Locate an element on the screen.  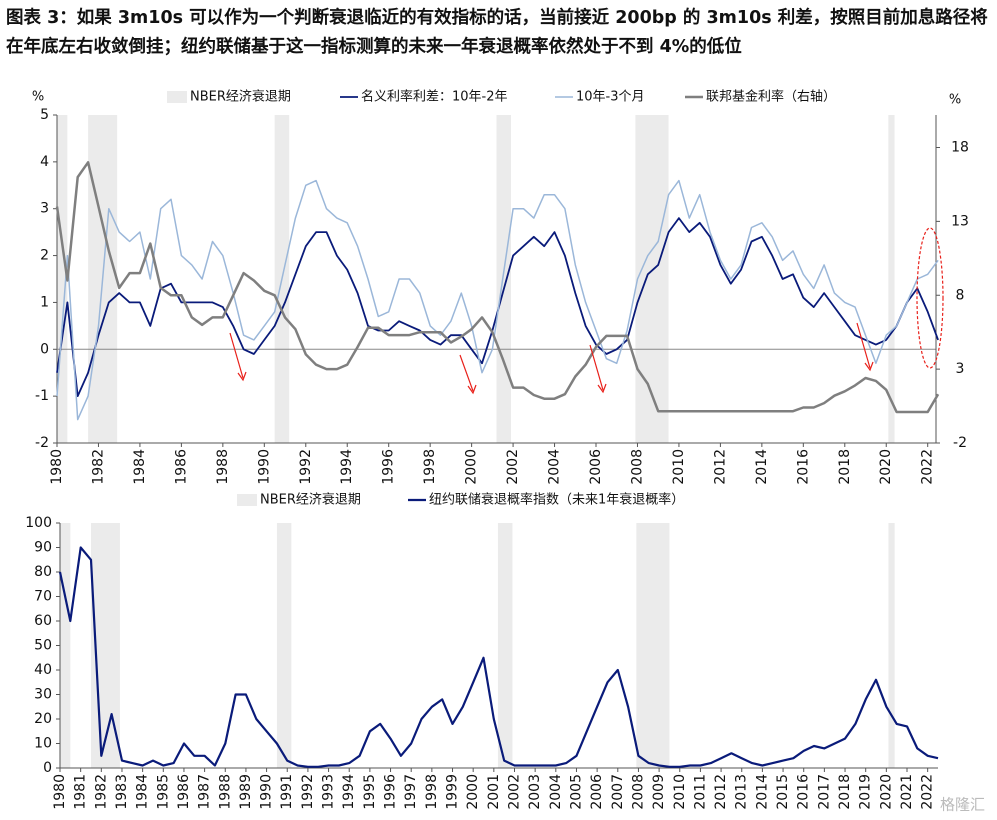
x-tick-label: 2021 is located at coordinates (907, 792).